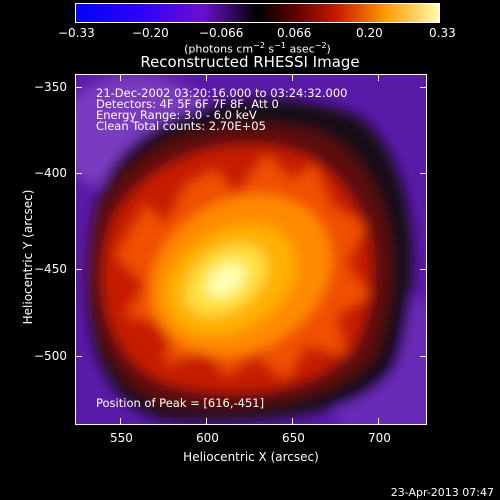  Describe the element at coordinates (221, 33) in the screenshot. I see `colorbar-tick-label: −0.066` at that location.